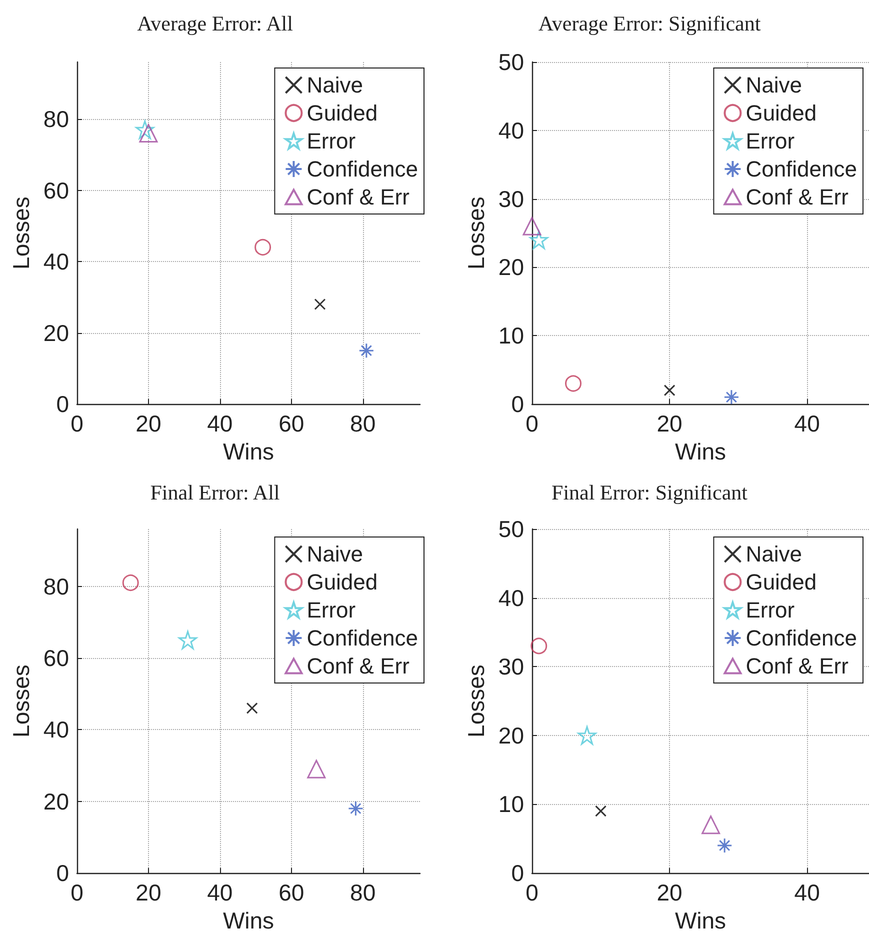  Describe the element at coordinates (650, 492) in the screenshot. I see `chart-title: Final Error: Significant` at that location.